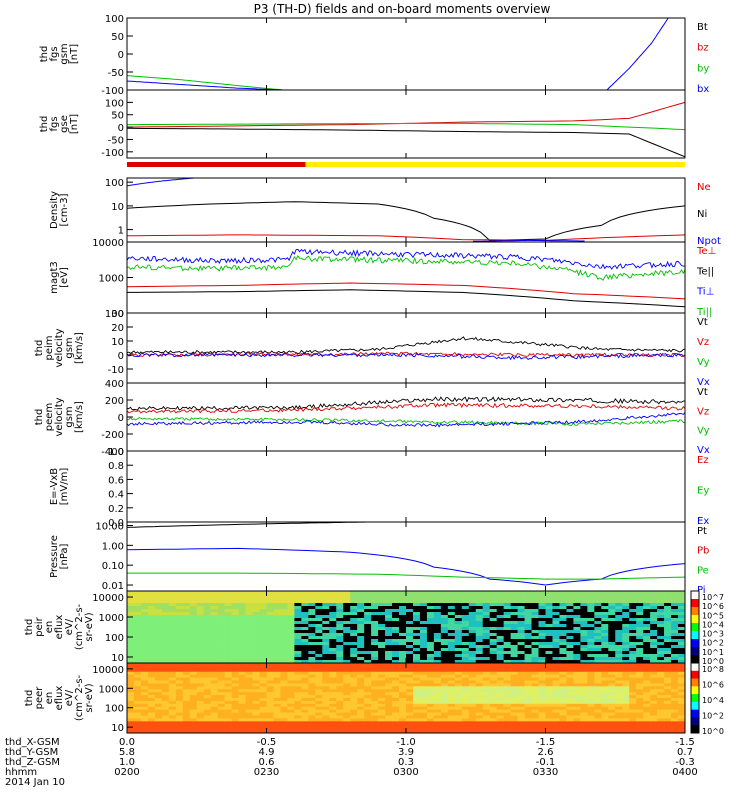 The height and width of the screenshot is (800, 750). I want to click on x-row-value: 1.0, so click(127, 762).